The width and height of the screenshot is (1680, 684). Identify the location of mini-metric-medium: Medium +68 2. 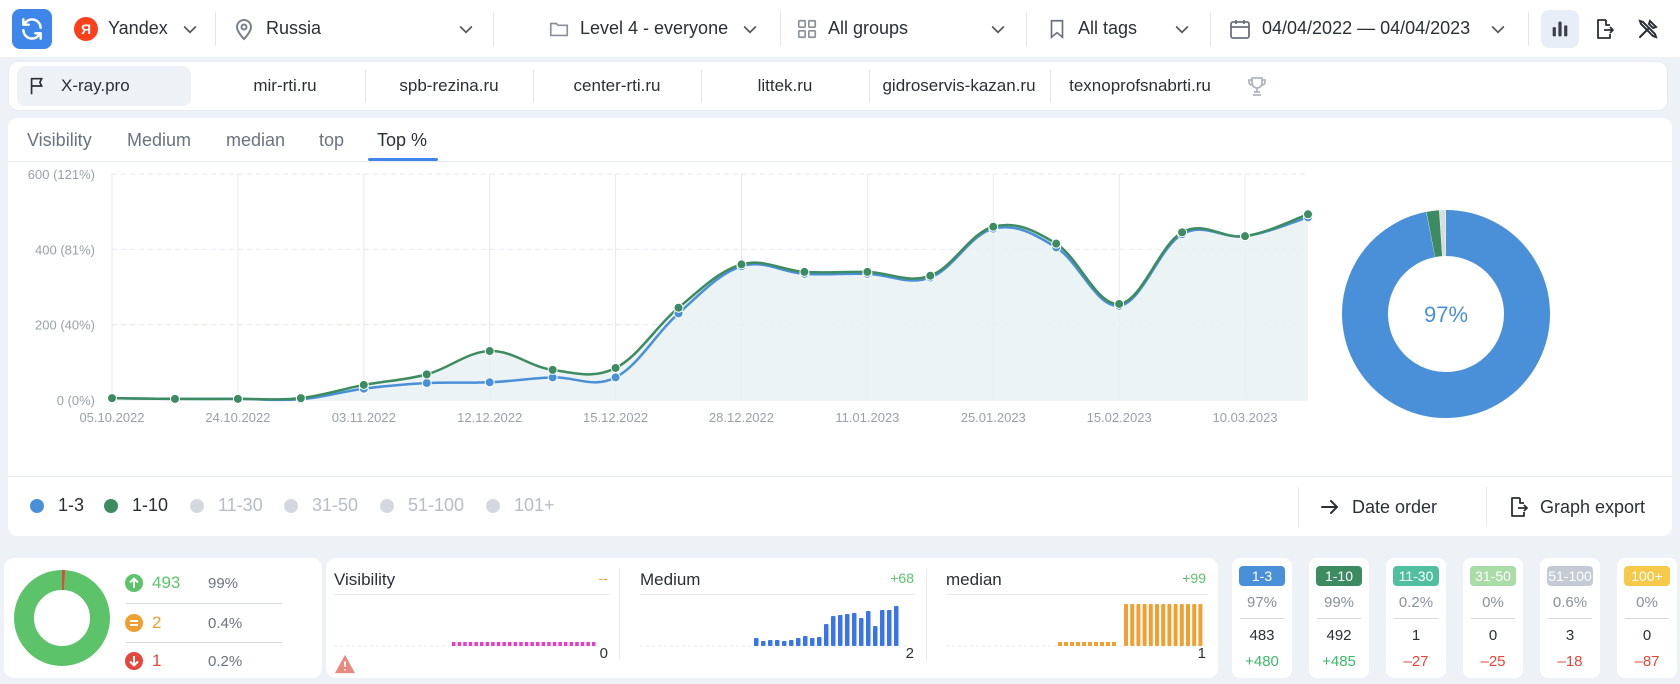
(778, 614).